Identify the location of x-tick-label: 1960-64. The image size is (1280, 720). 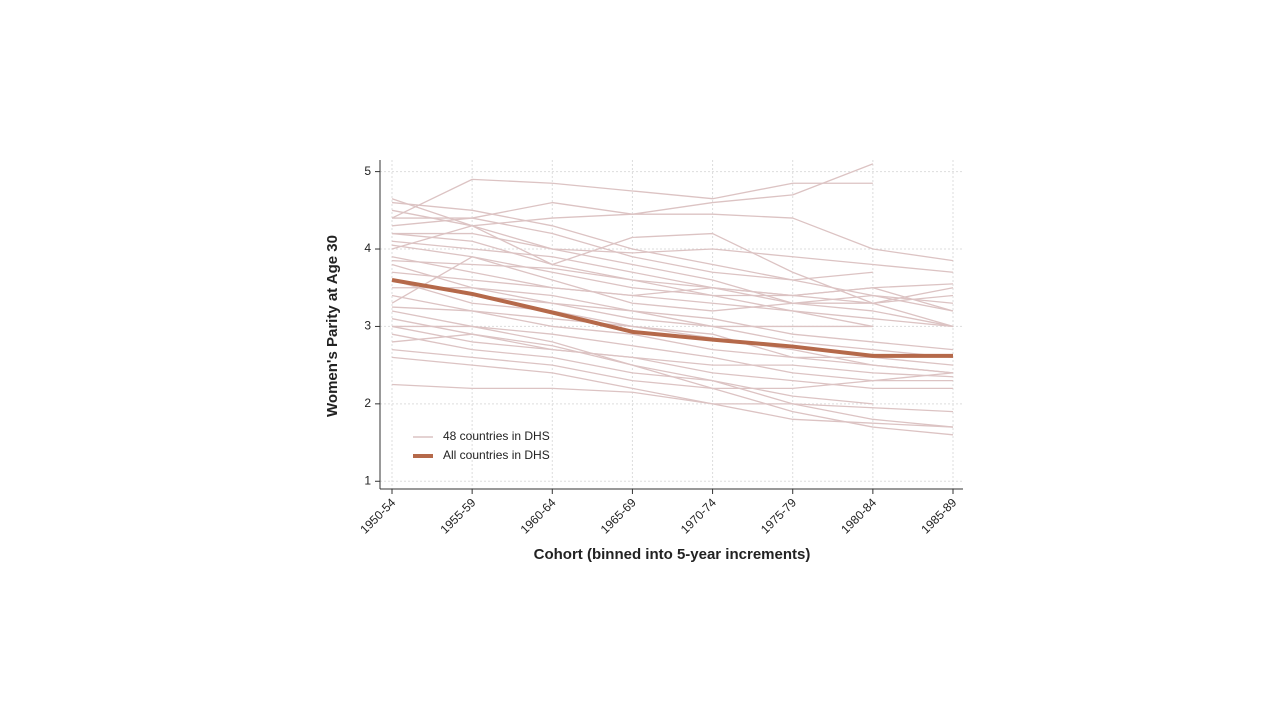
(538, 515).